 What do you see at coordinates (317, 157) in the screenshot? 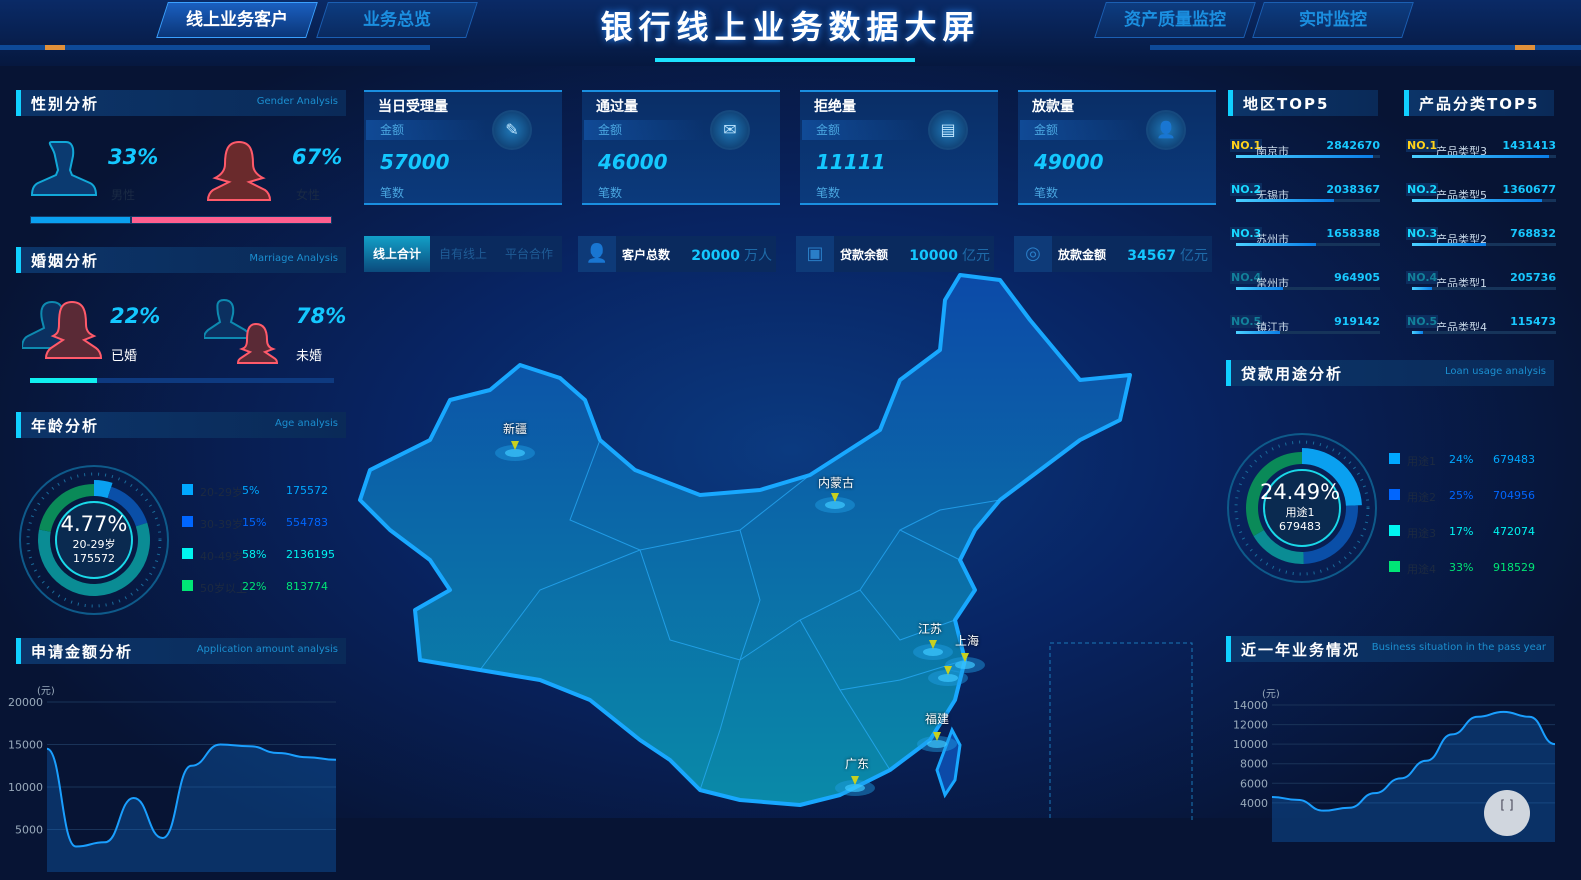
I see `female-percent: 67%` at bounding box center [317, 157].